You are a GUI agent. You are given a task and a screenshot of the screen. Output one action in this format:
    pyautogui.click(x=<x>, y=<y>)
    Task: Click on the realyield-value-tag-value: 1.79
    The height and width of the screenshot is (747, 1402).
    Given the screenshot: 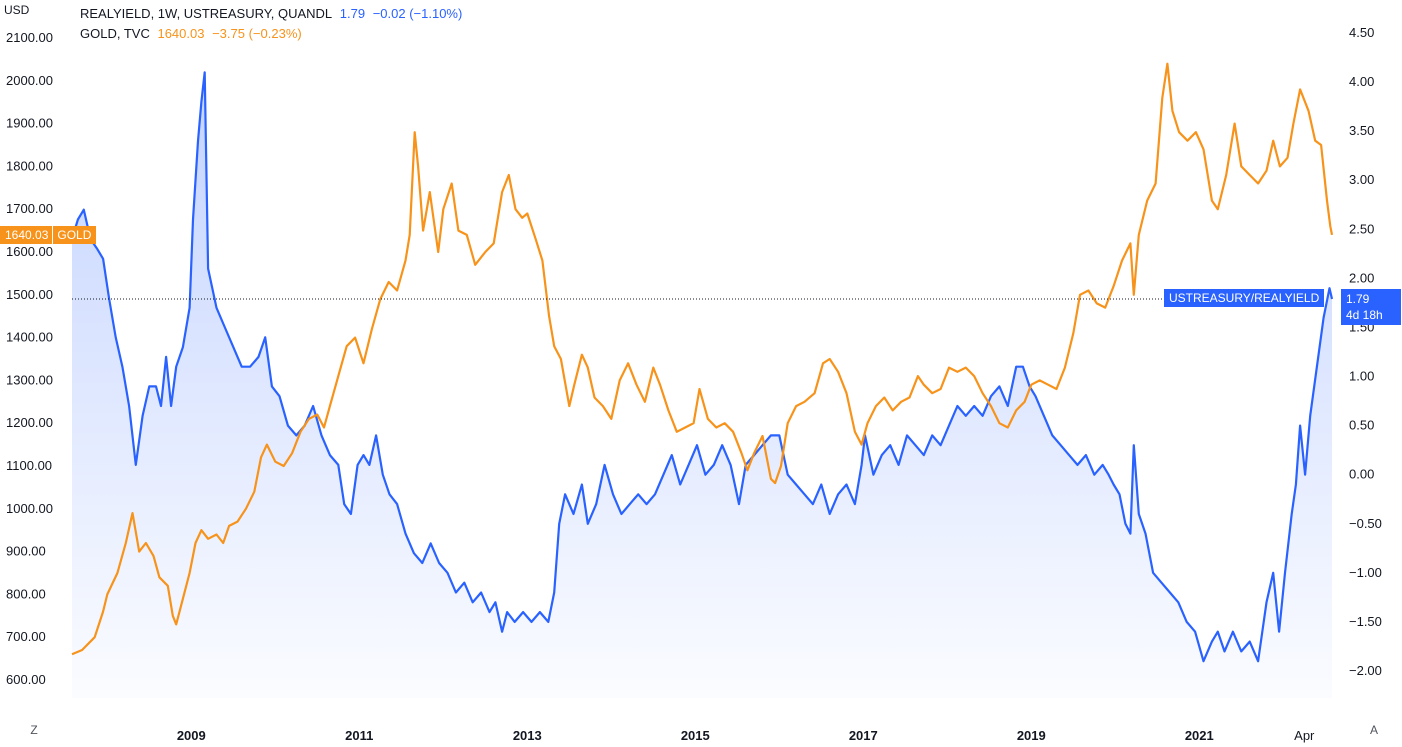 What is the action you would take?
    pyautogui.click(x=1358, y=299)
    